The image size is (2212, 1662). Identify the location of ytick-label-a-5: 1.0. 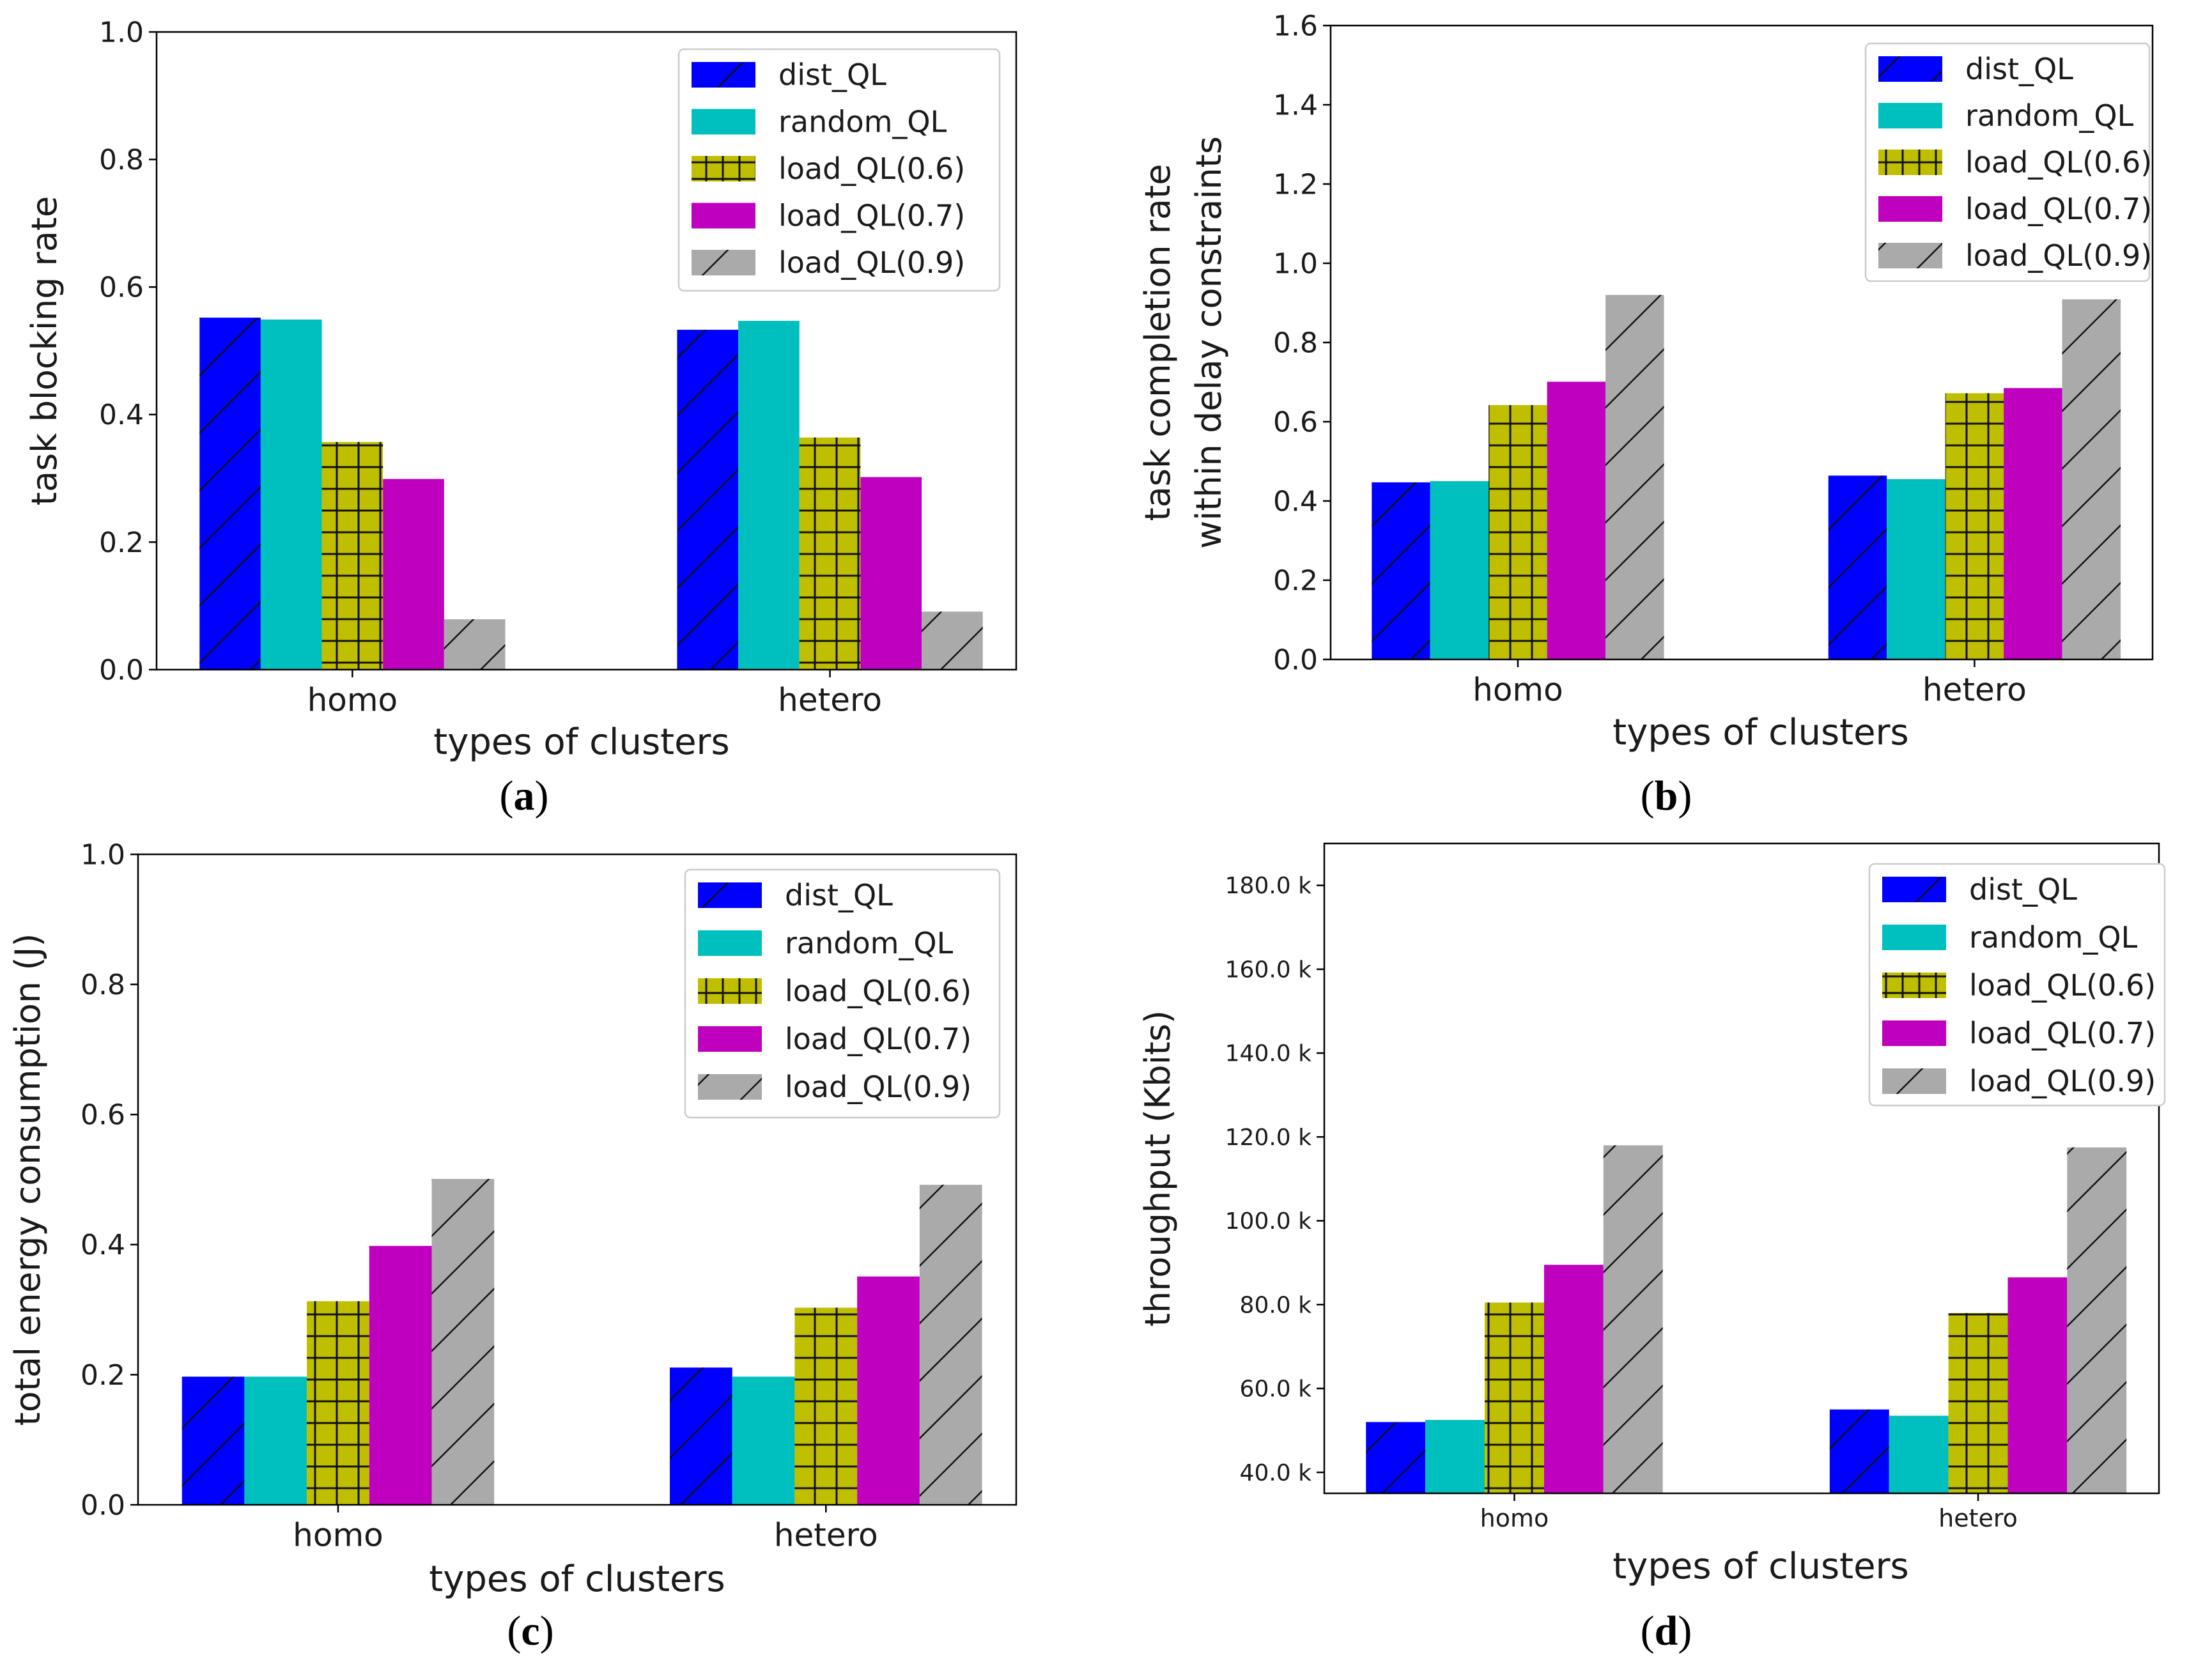
(122, 32).